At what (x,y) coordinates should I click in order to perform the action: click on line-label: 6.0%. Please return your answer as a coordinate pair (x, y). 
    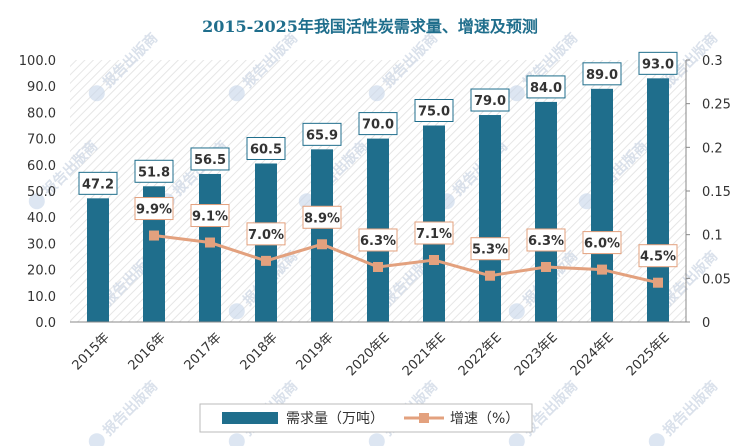
    Looking at the image, I should click on (602, 244).